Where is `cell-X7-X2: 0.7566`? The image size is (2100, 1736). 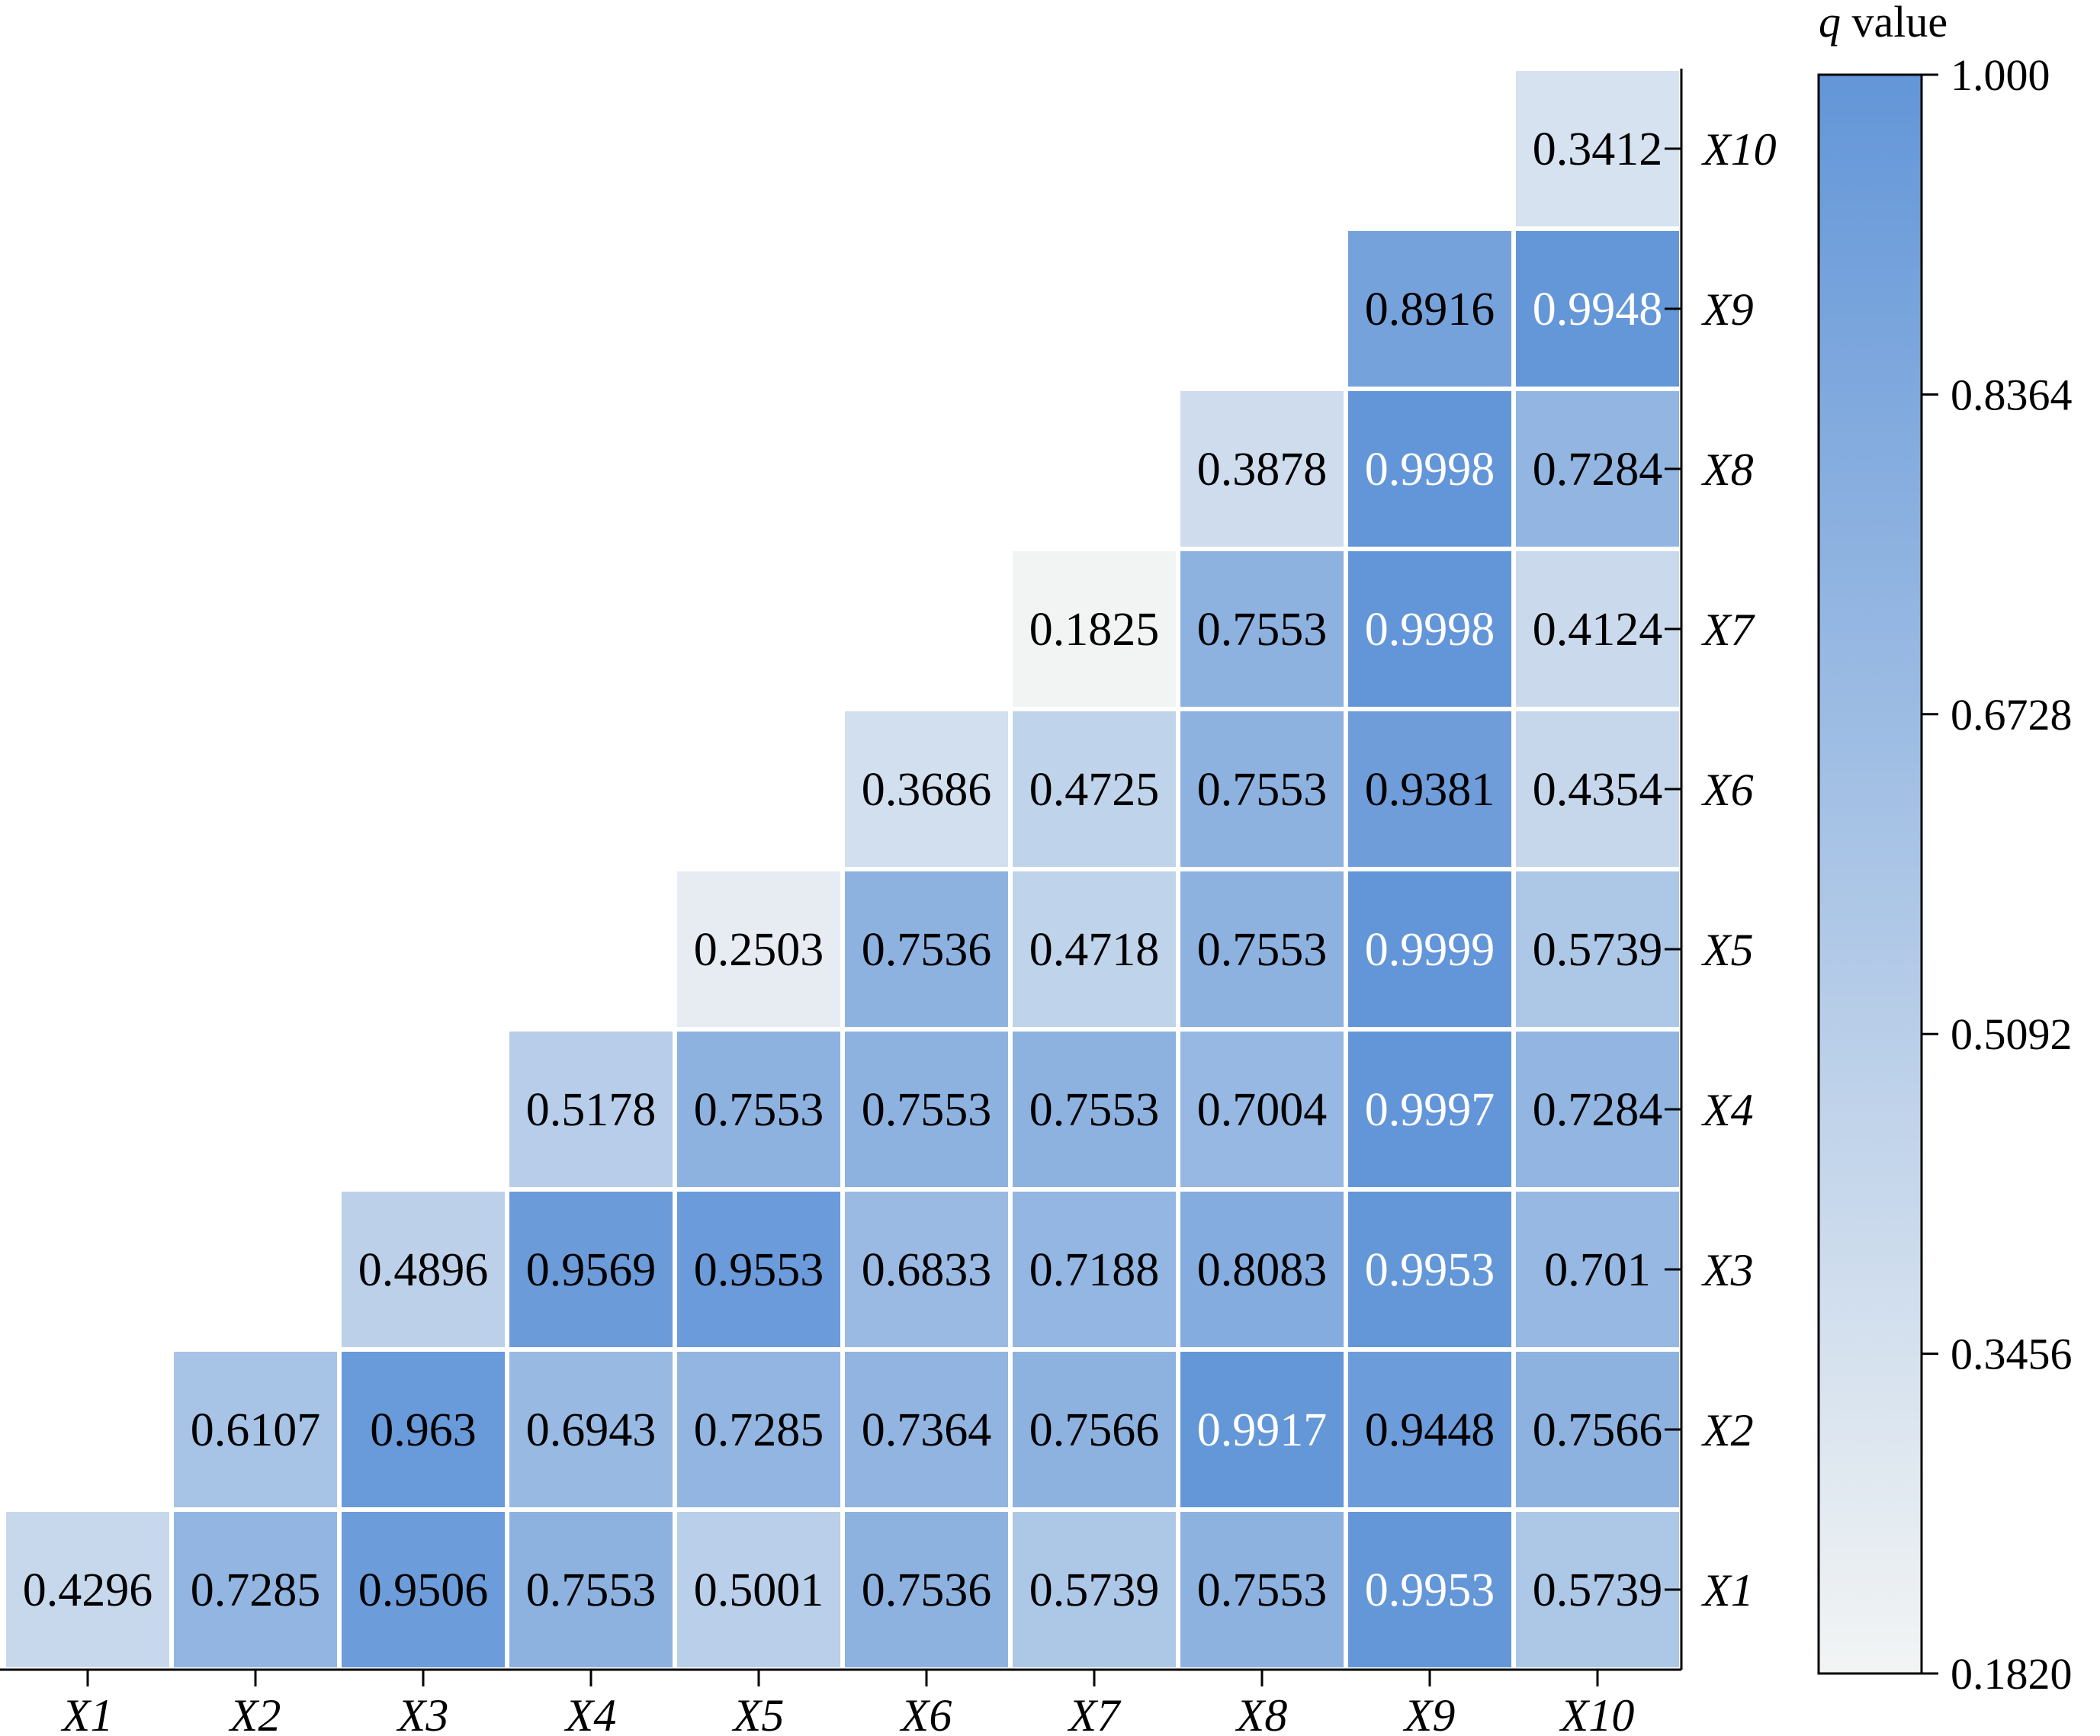
cell-X7-X2: 0.7566 is located at coordinates (1094, 1429).